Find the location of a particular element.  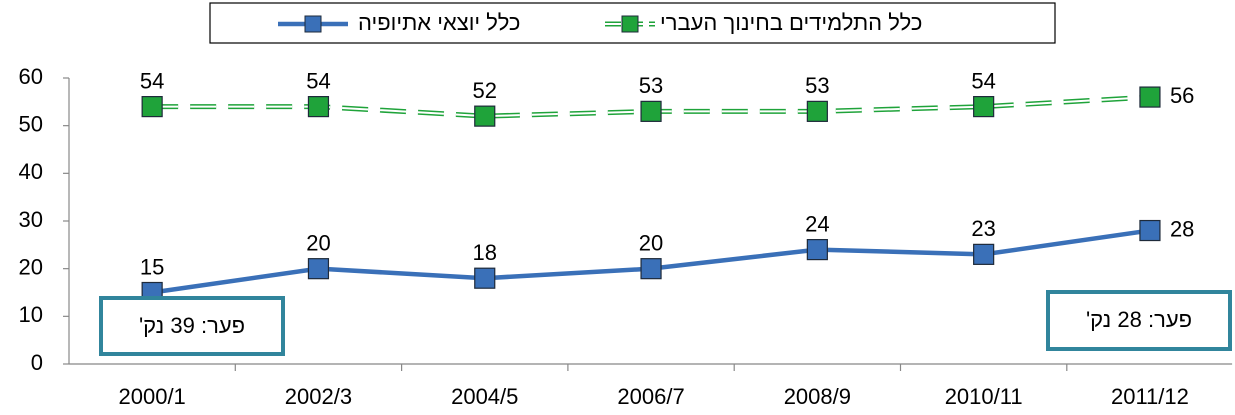

data-label: 23 is located at coordinates (983, 228).